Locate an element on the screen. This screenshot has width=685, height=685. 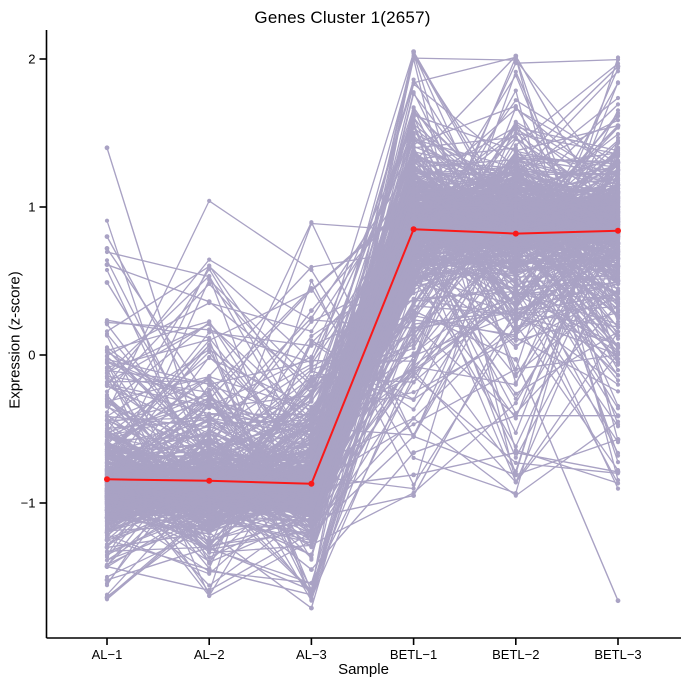
y-tick-label: 1 is located at coordinates (31, 207).